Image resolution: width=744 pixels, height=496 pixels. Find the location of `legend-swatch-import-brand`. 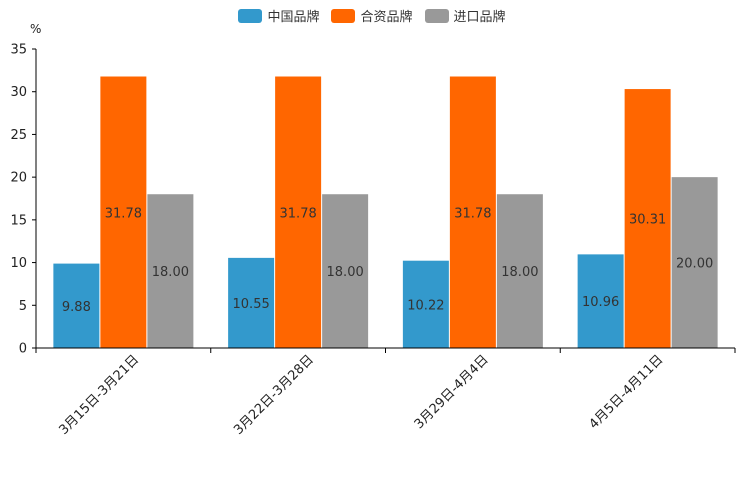

legend-swatch-import-brand is located at coordinates (436, 15).